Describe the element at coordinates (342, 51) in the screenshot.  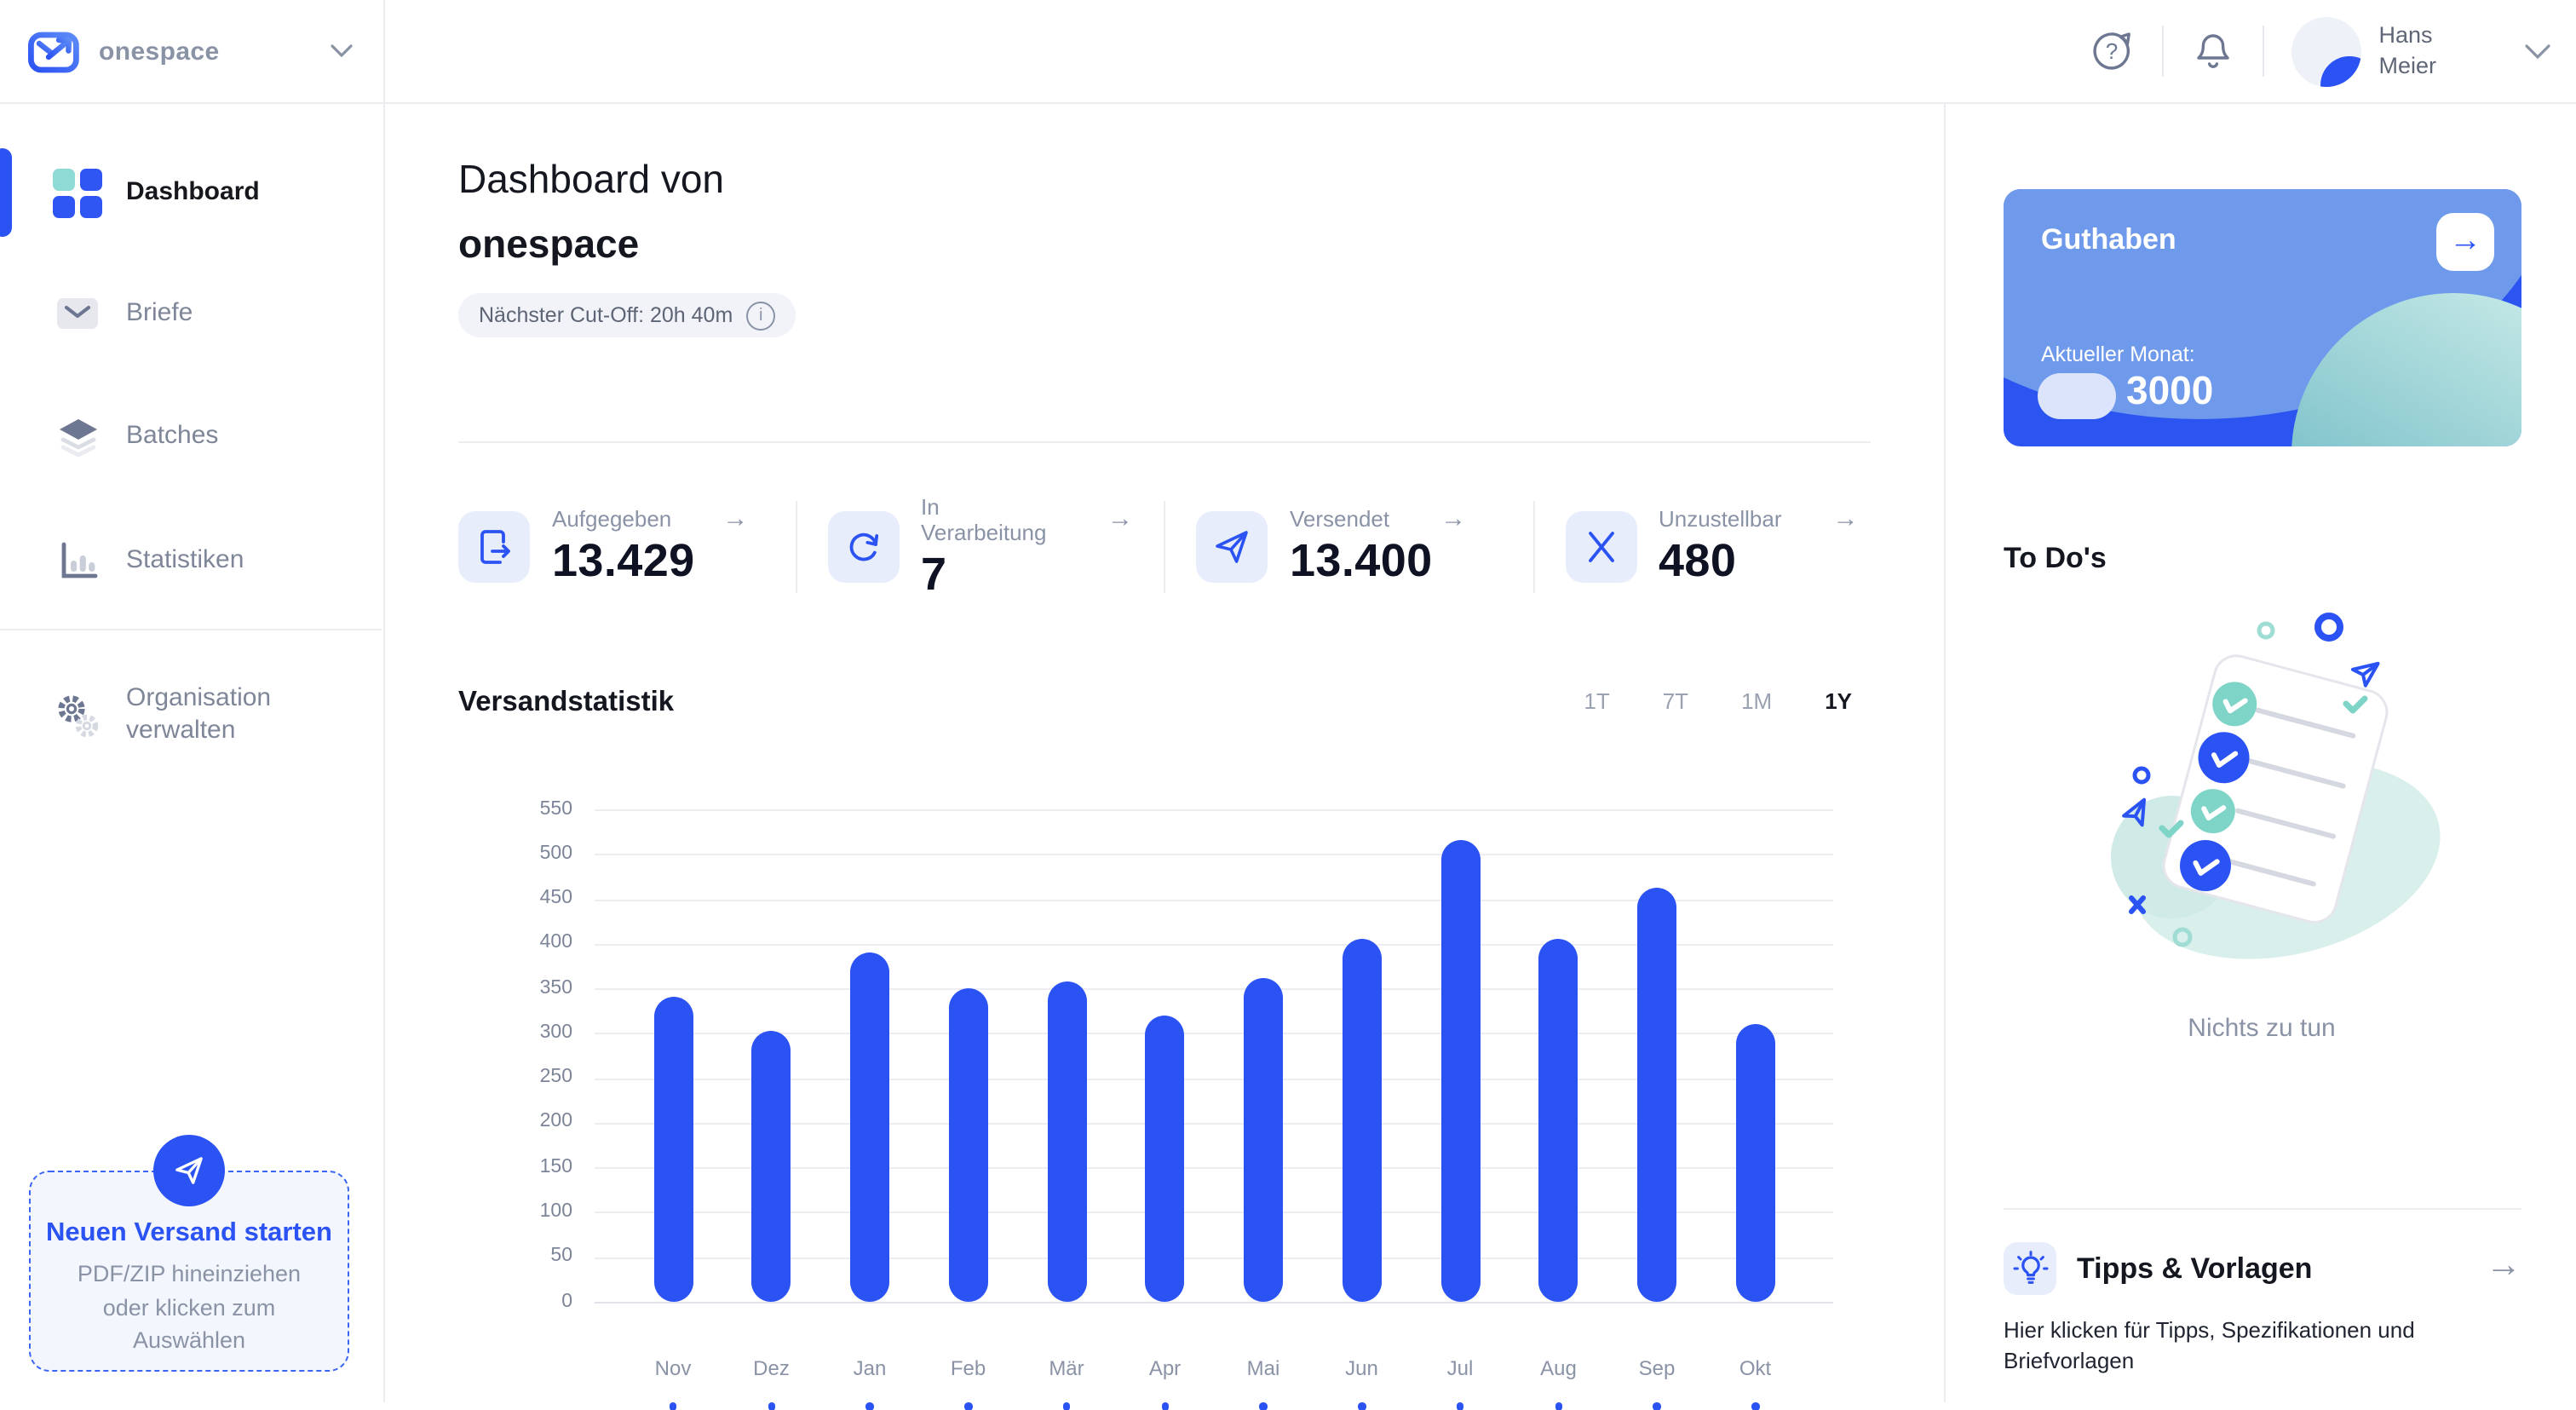
I see `brand-chevron-down-icon` at that location.